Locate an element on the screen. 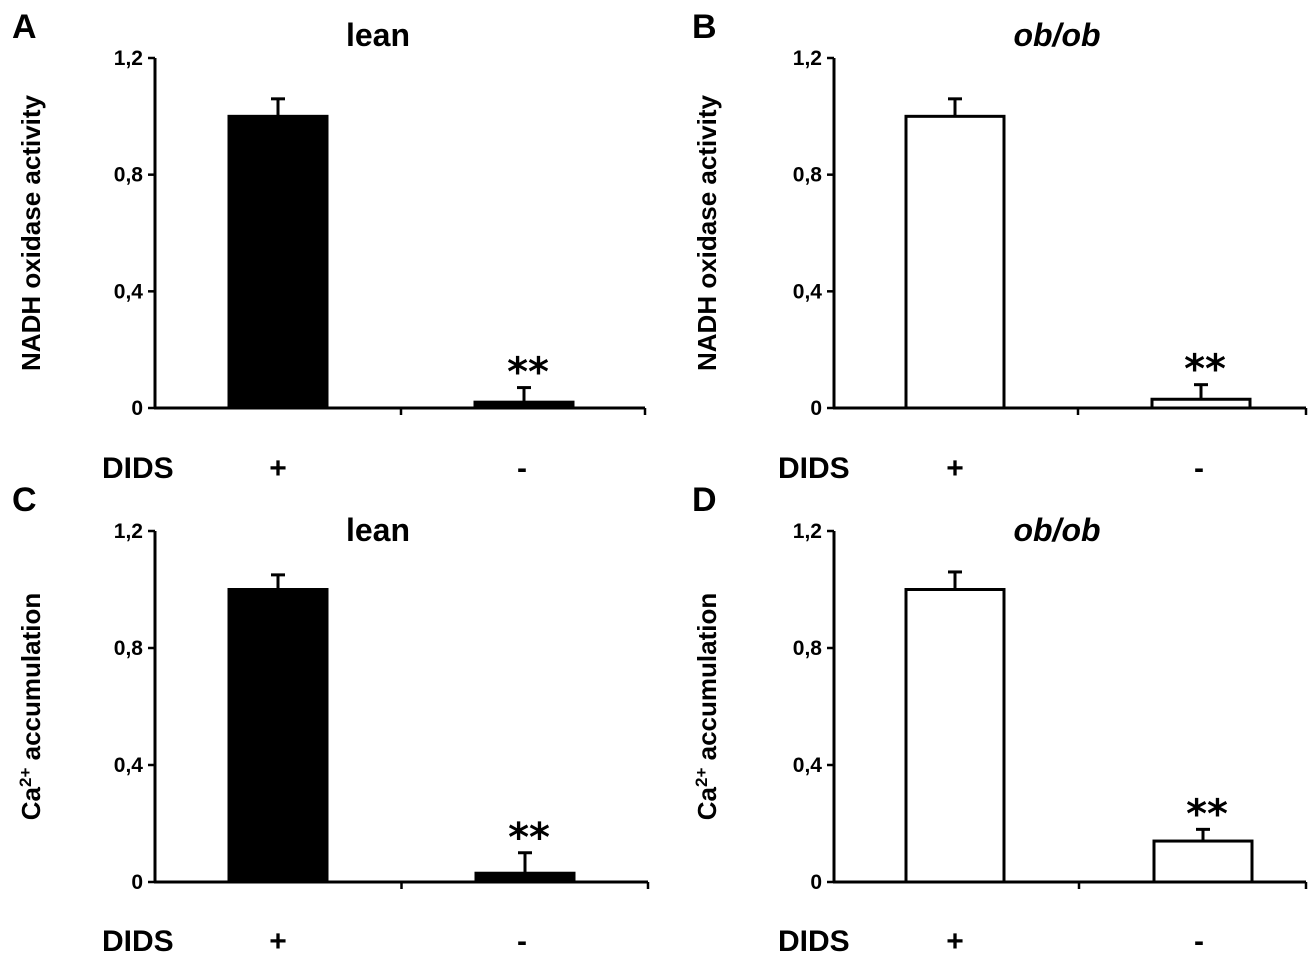 The width and height of the screenshot is (1310, 955). panel-letter-b: B is located at coordinates (704, 27).